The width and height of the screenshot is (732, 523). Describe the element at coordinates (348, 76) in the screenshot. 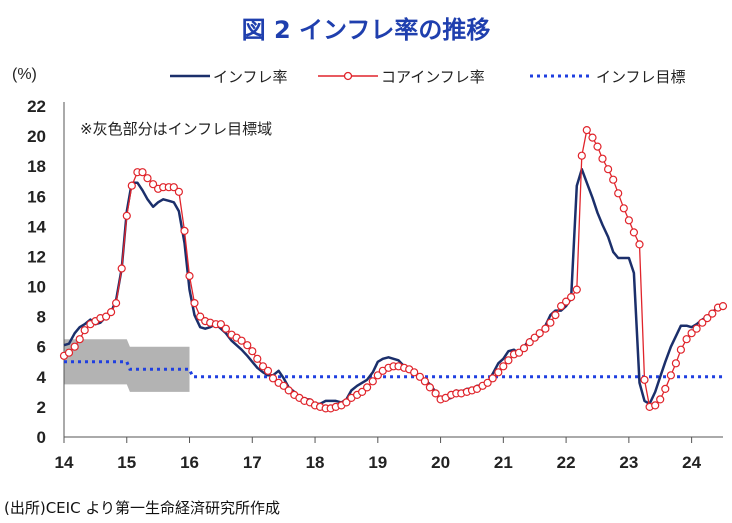

I see `legend-marker-core-inflation` at that location.